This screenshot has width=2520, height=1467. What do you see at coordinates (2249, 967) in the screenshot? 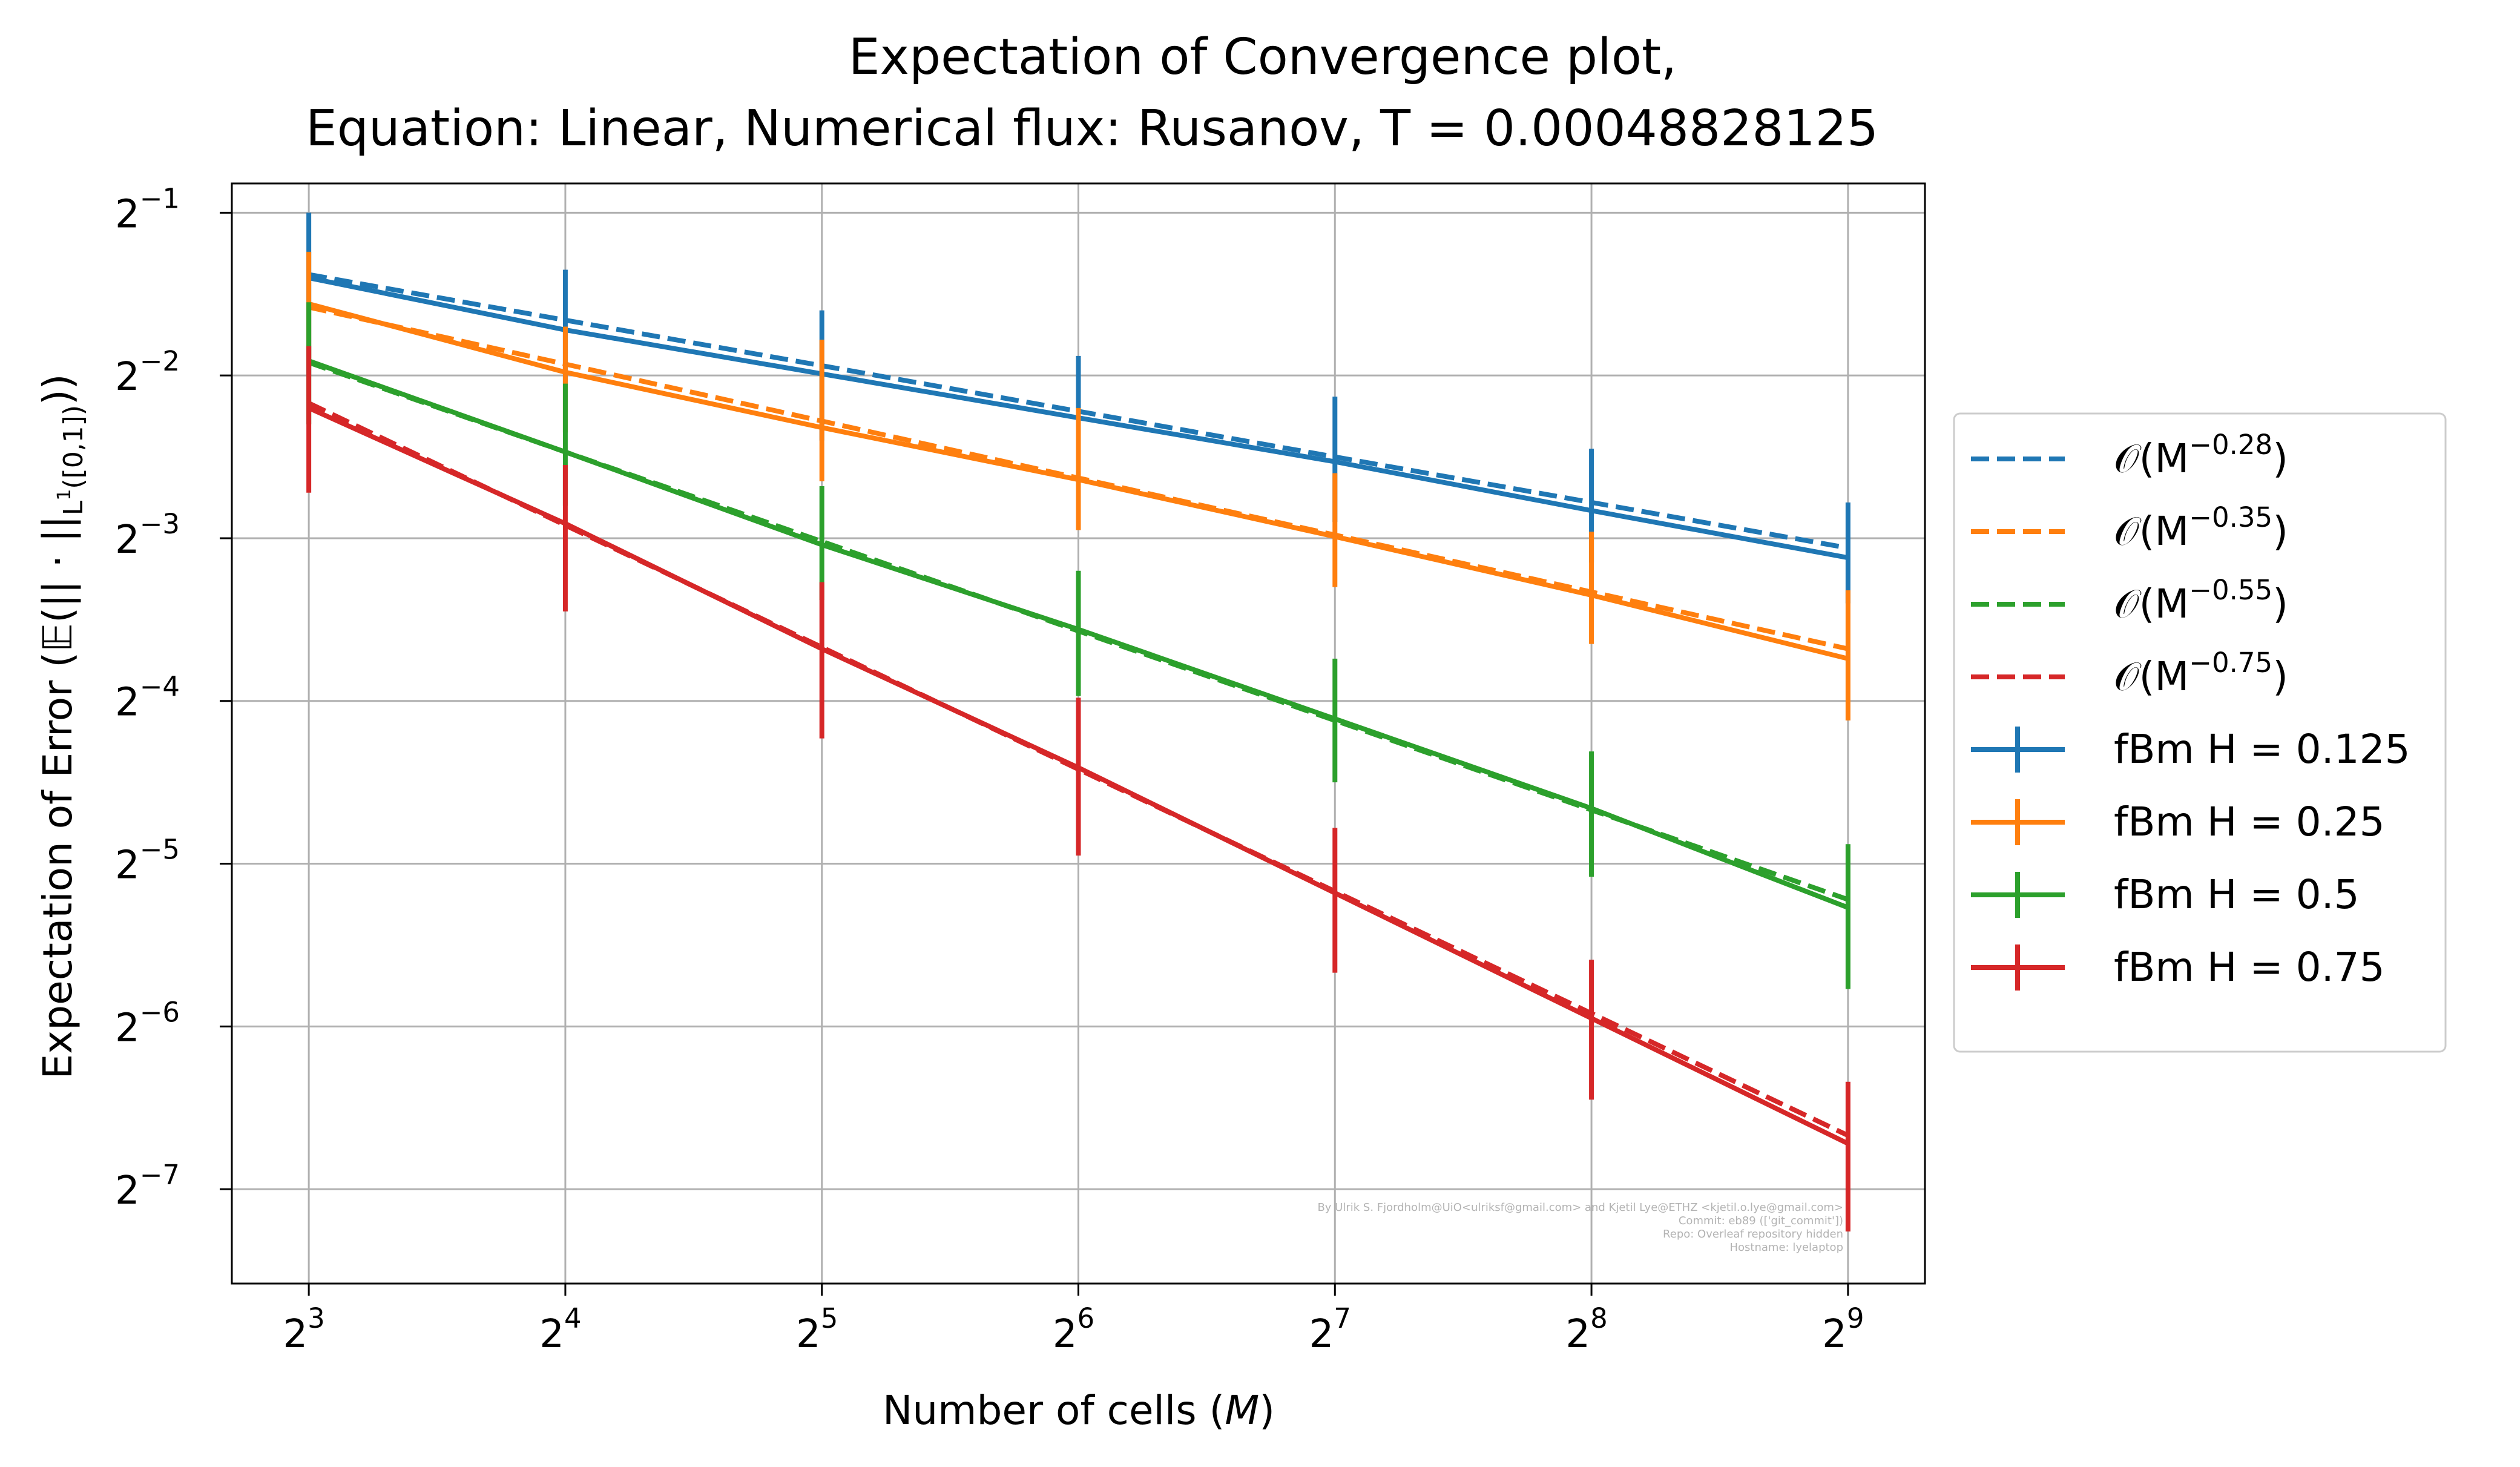
I see `legend-label: fBm H = 0.75` at bounding box center [2249, 967].